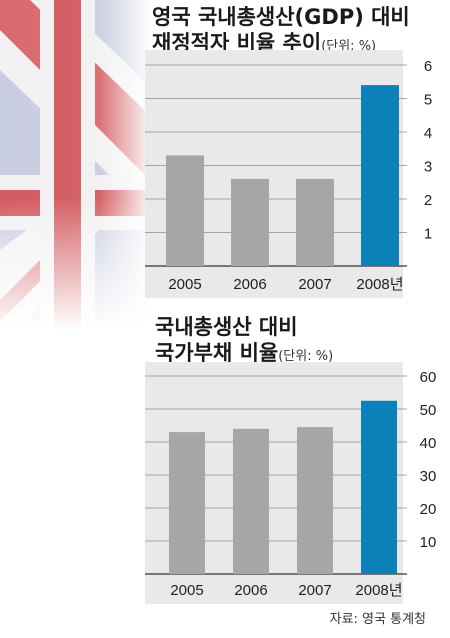 The width and height of the screenshot is (450, 638). I want to click on chart2-y-tick-label: 30, so click(428, 476).